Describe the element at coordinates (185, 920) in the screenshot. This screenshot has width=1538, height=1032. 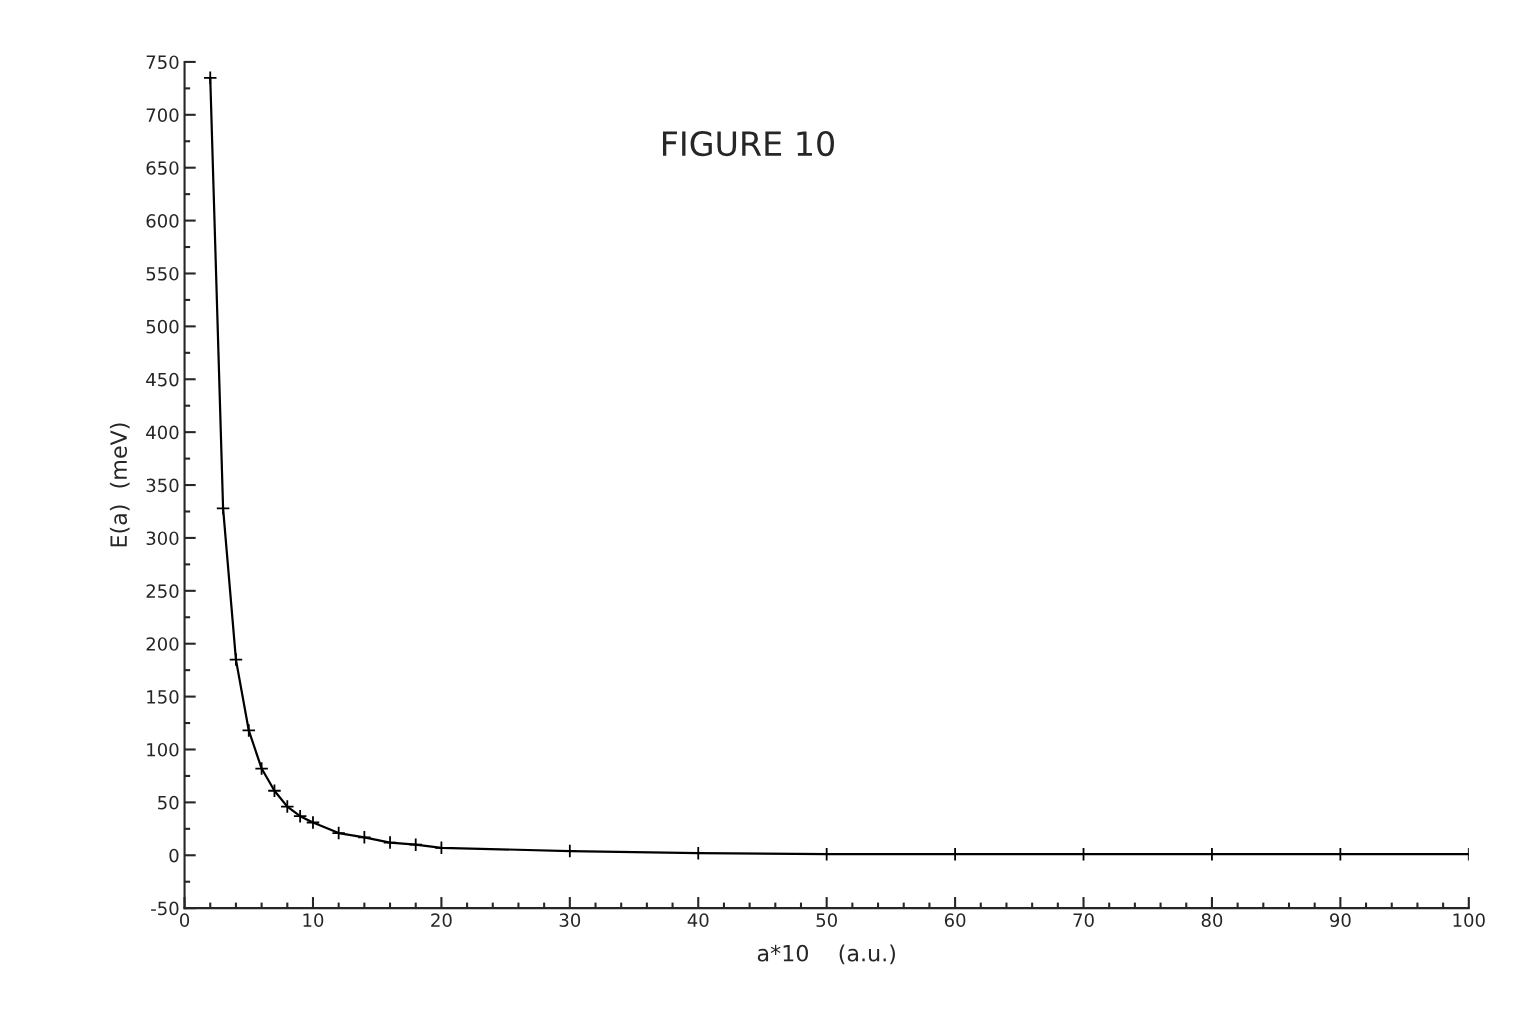
I see `x-tick-label: 0` at that location.